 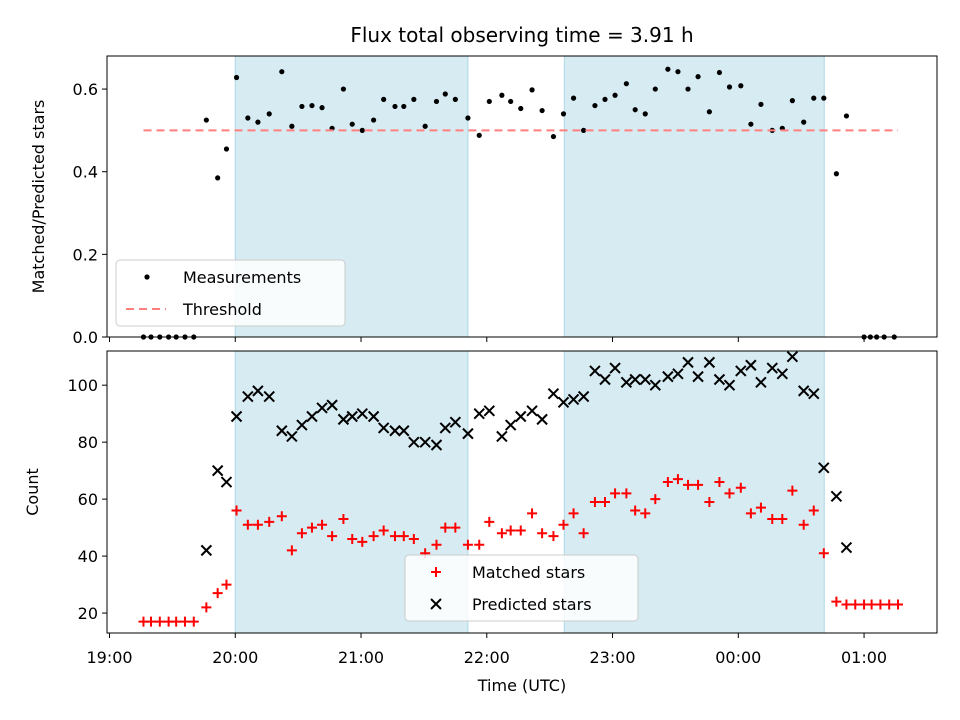 What do you see at coordinates (864, 657) in the screenshot?
I see `x-tick-label: 01:00` at bounding box center [864, 657].